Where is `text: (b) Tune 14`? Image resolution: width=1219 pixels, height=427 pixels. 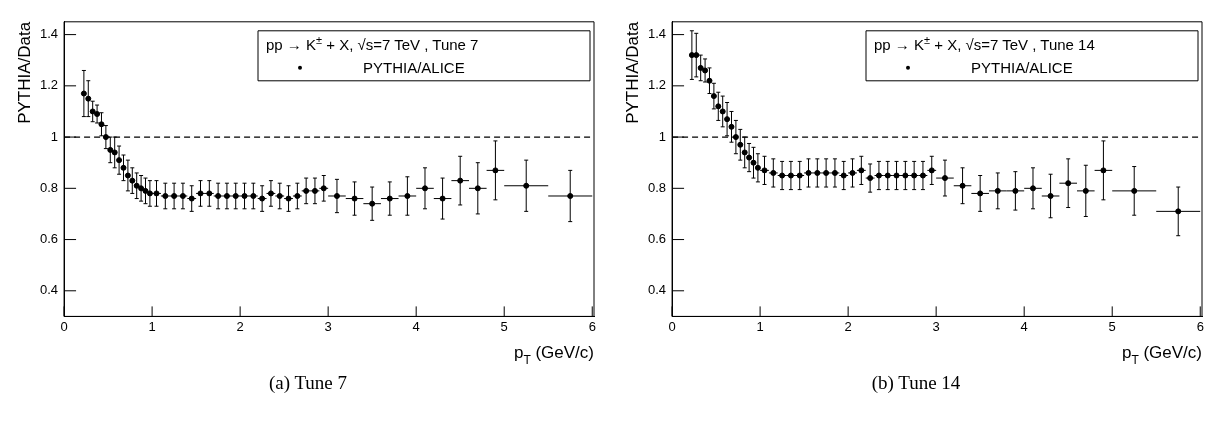
text: (b) Tune 14 is located at coordinates (916, 383).